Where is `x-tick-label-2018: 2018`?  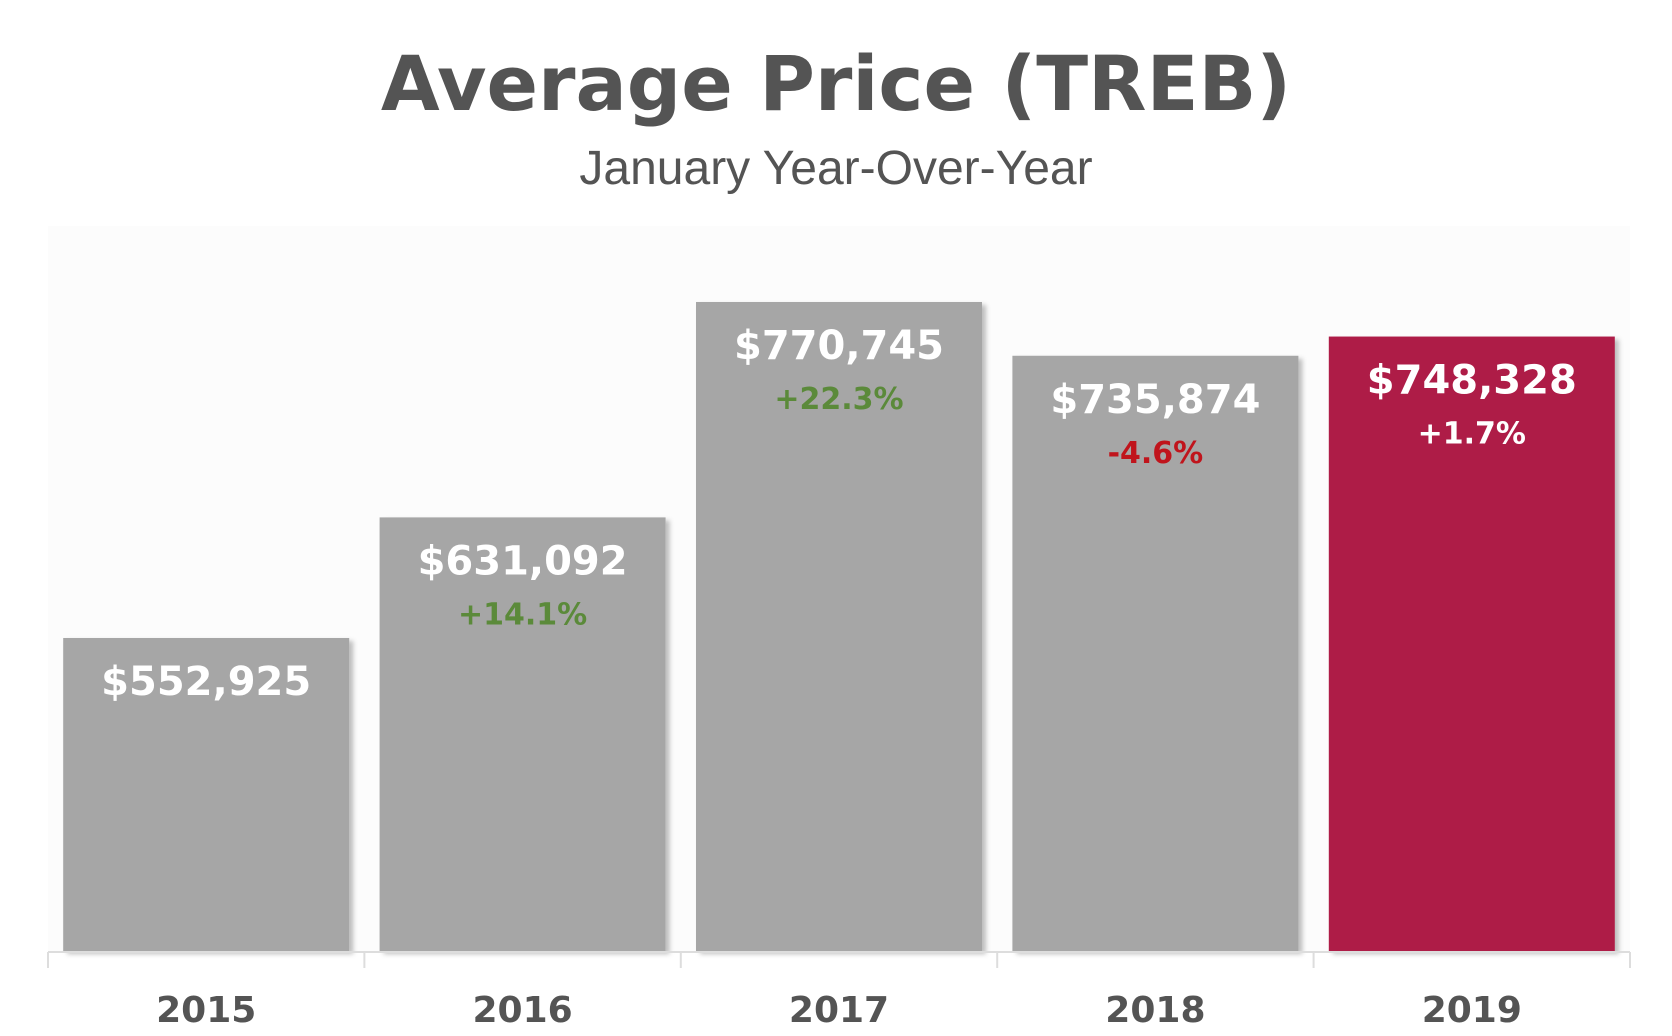
x-tick-label-2018: 2018 is located at coordinates (1155, 1010).